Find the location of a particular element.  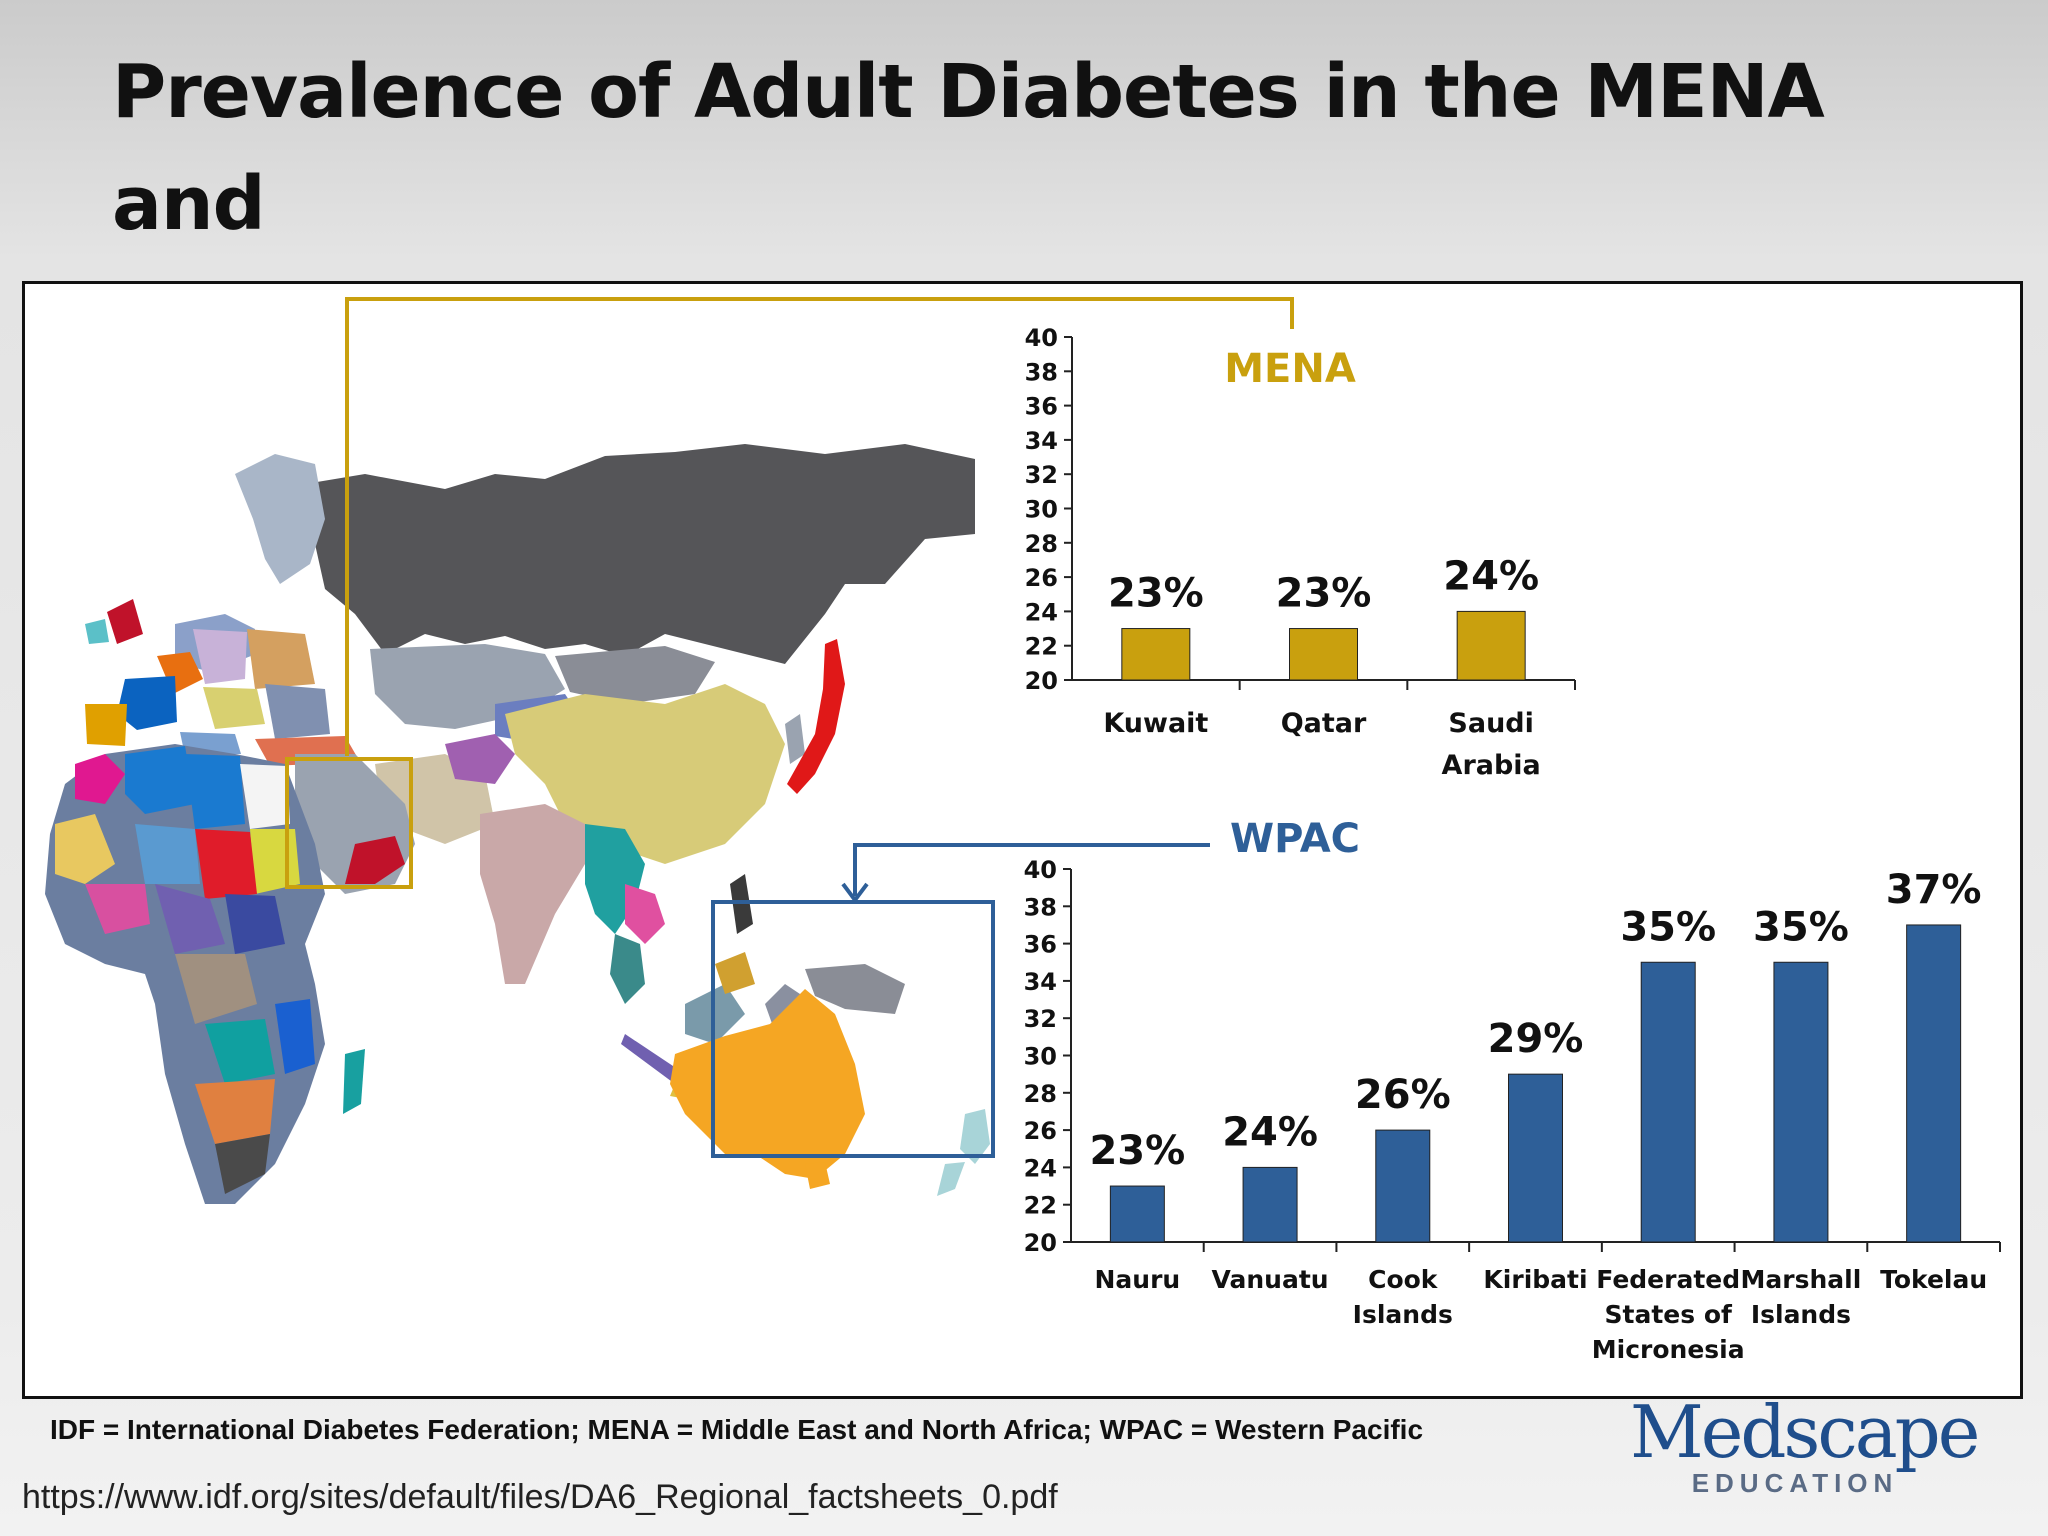

wpac-category-label: Marshall Islands is located at coordinates (1801, 1297).